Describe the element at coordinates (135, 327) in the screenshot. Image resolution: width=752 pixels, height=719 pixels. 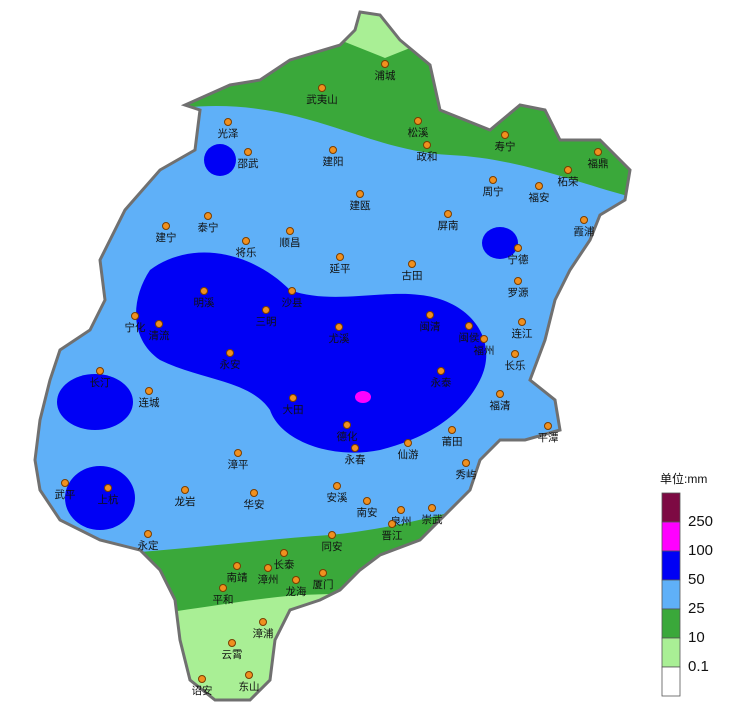
I see `city-label: 宁化` at that location.